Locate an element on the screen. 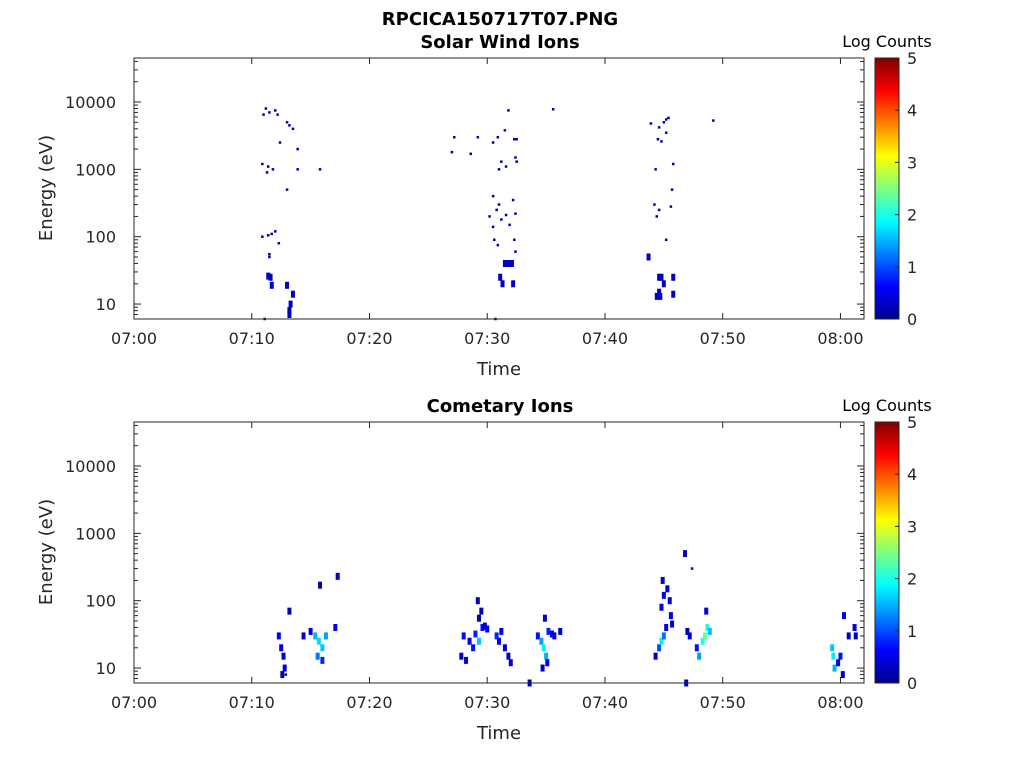 This screenshot has height=768, width=1024. y-tick-label: 100 is located at coordinates (100, 237).